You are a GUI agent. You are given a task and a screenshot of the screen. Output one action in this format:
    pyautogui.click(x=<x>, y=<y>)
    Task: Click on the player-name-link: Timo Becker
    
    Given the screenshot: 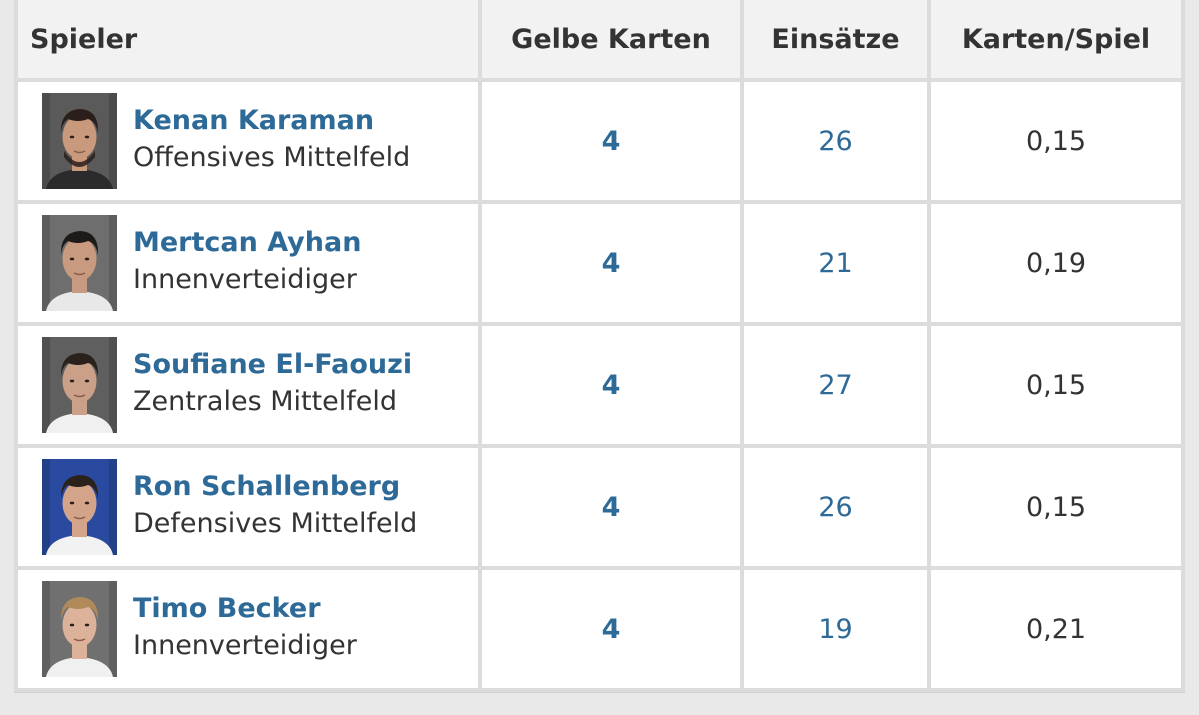 What is the action you would take?
    pyautogui.click(x=227, y=608)
    